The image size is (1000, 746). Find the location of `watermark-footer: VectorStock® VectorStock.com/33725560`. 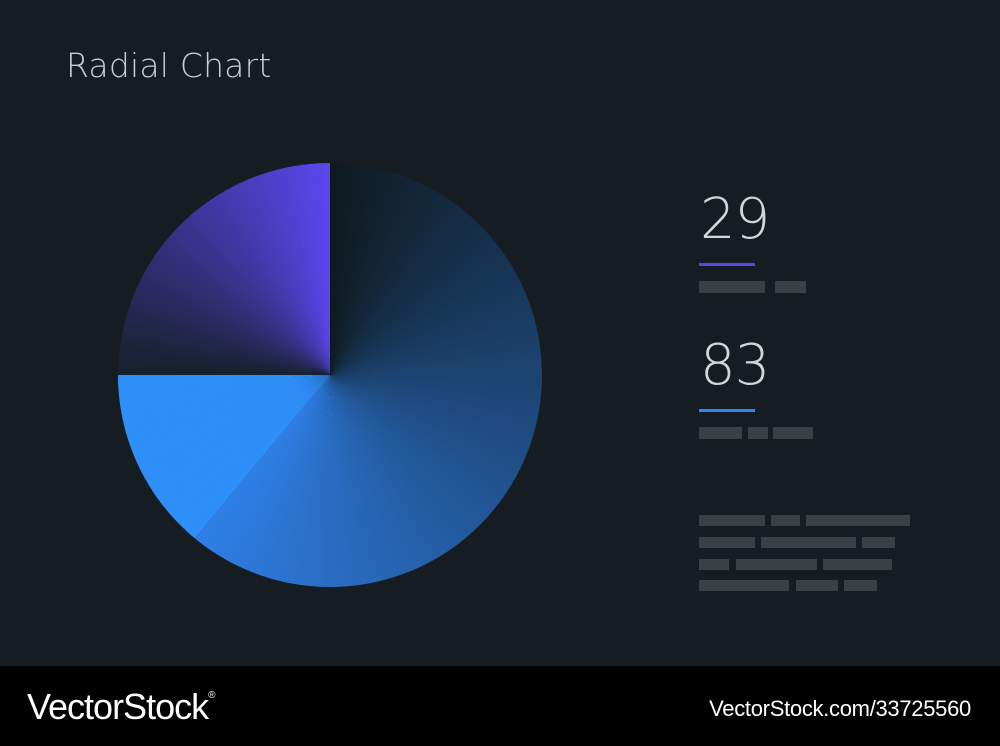

watermark-footer: VectorStock® VectorStock.com/33725560 is located at coordinates (500, 706).